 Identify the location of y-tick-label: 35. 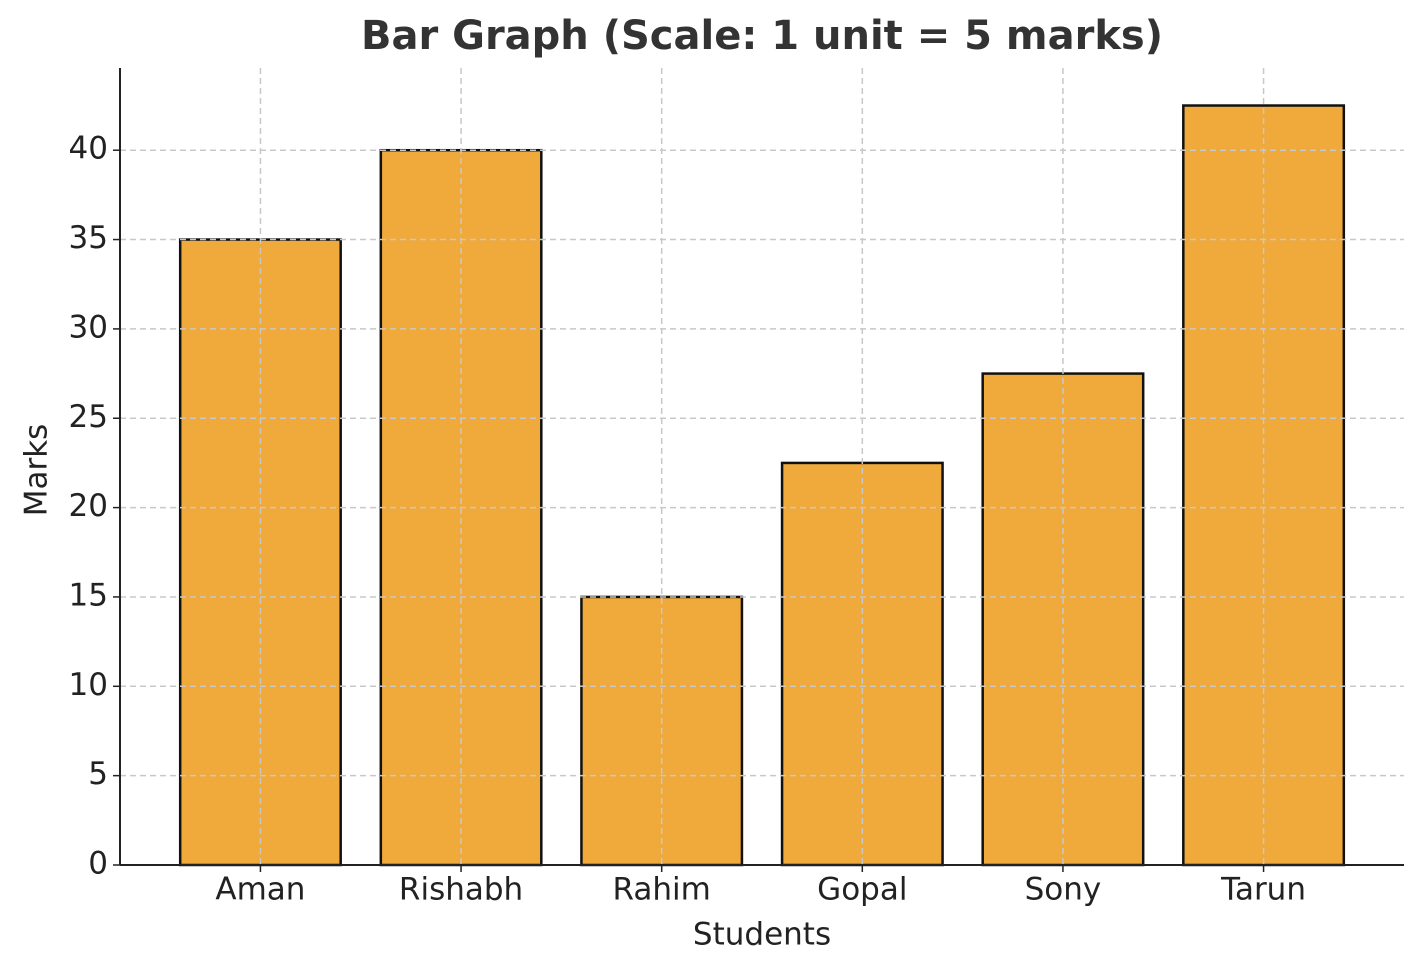
(88, 238).